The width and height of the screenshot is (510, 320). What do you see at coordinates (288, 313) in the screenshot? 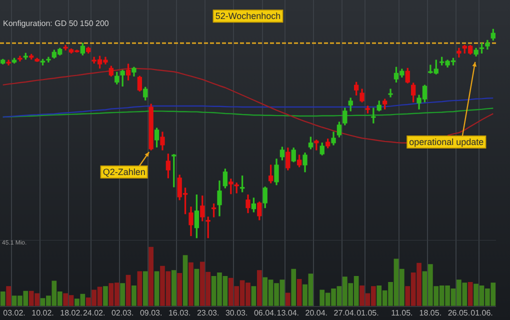
I see `x-tick-label: 13.04.` at bounding box center [288, 313].